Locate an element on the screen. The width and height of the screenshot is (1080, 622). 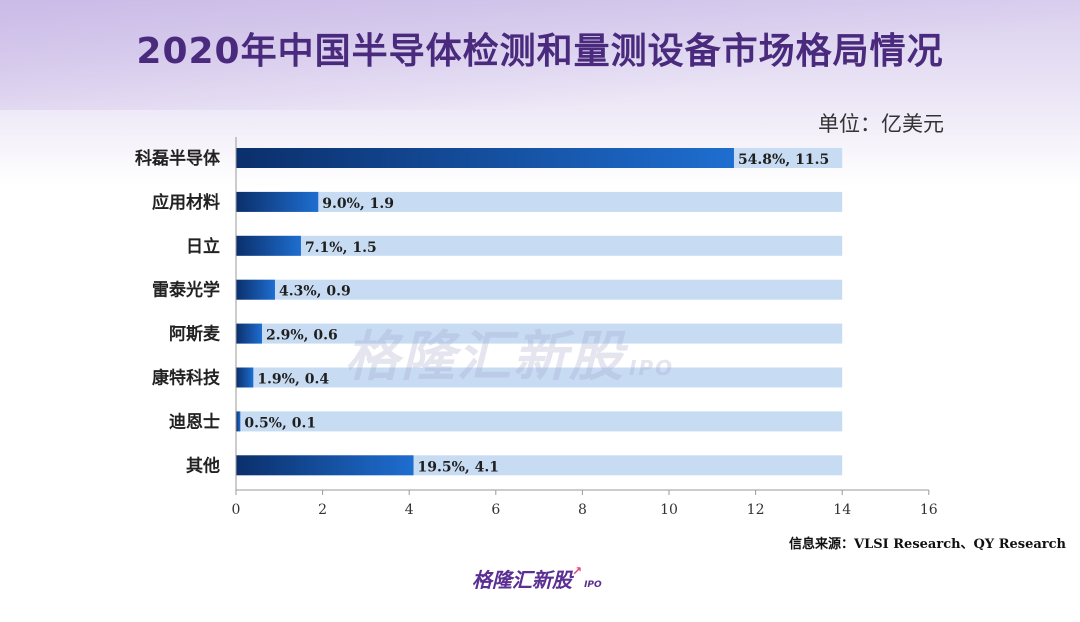
footer-logo: 格隆汇新股↗IPO is located at coordinates (537, 578).